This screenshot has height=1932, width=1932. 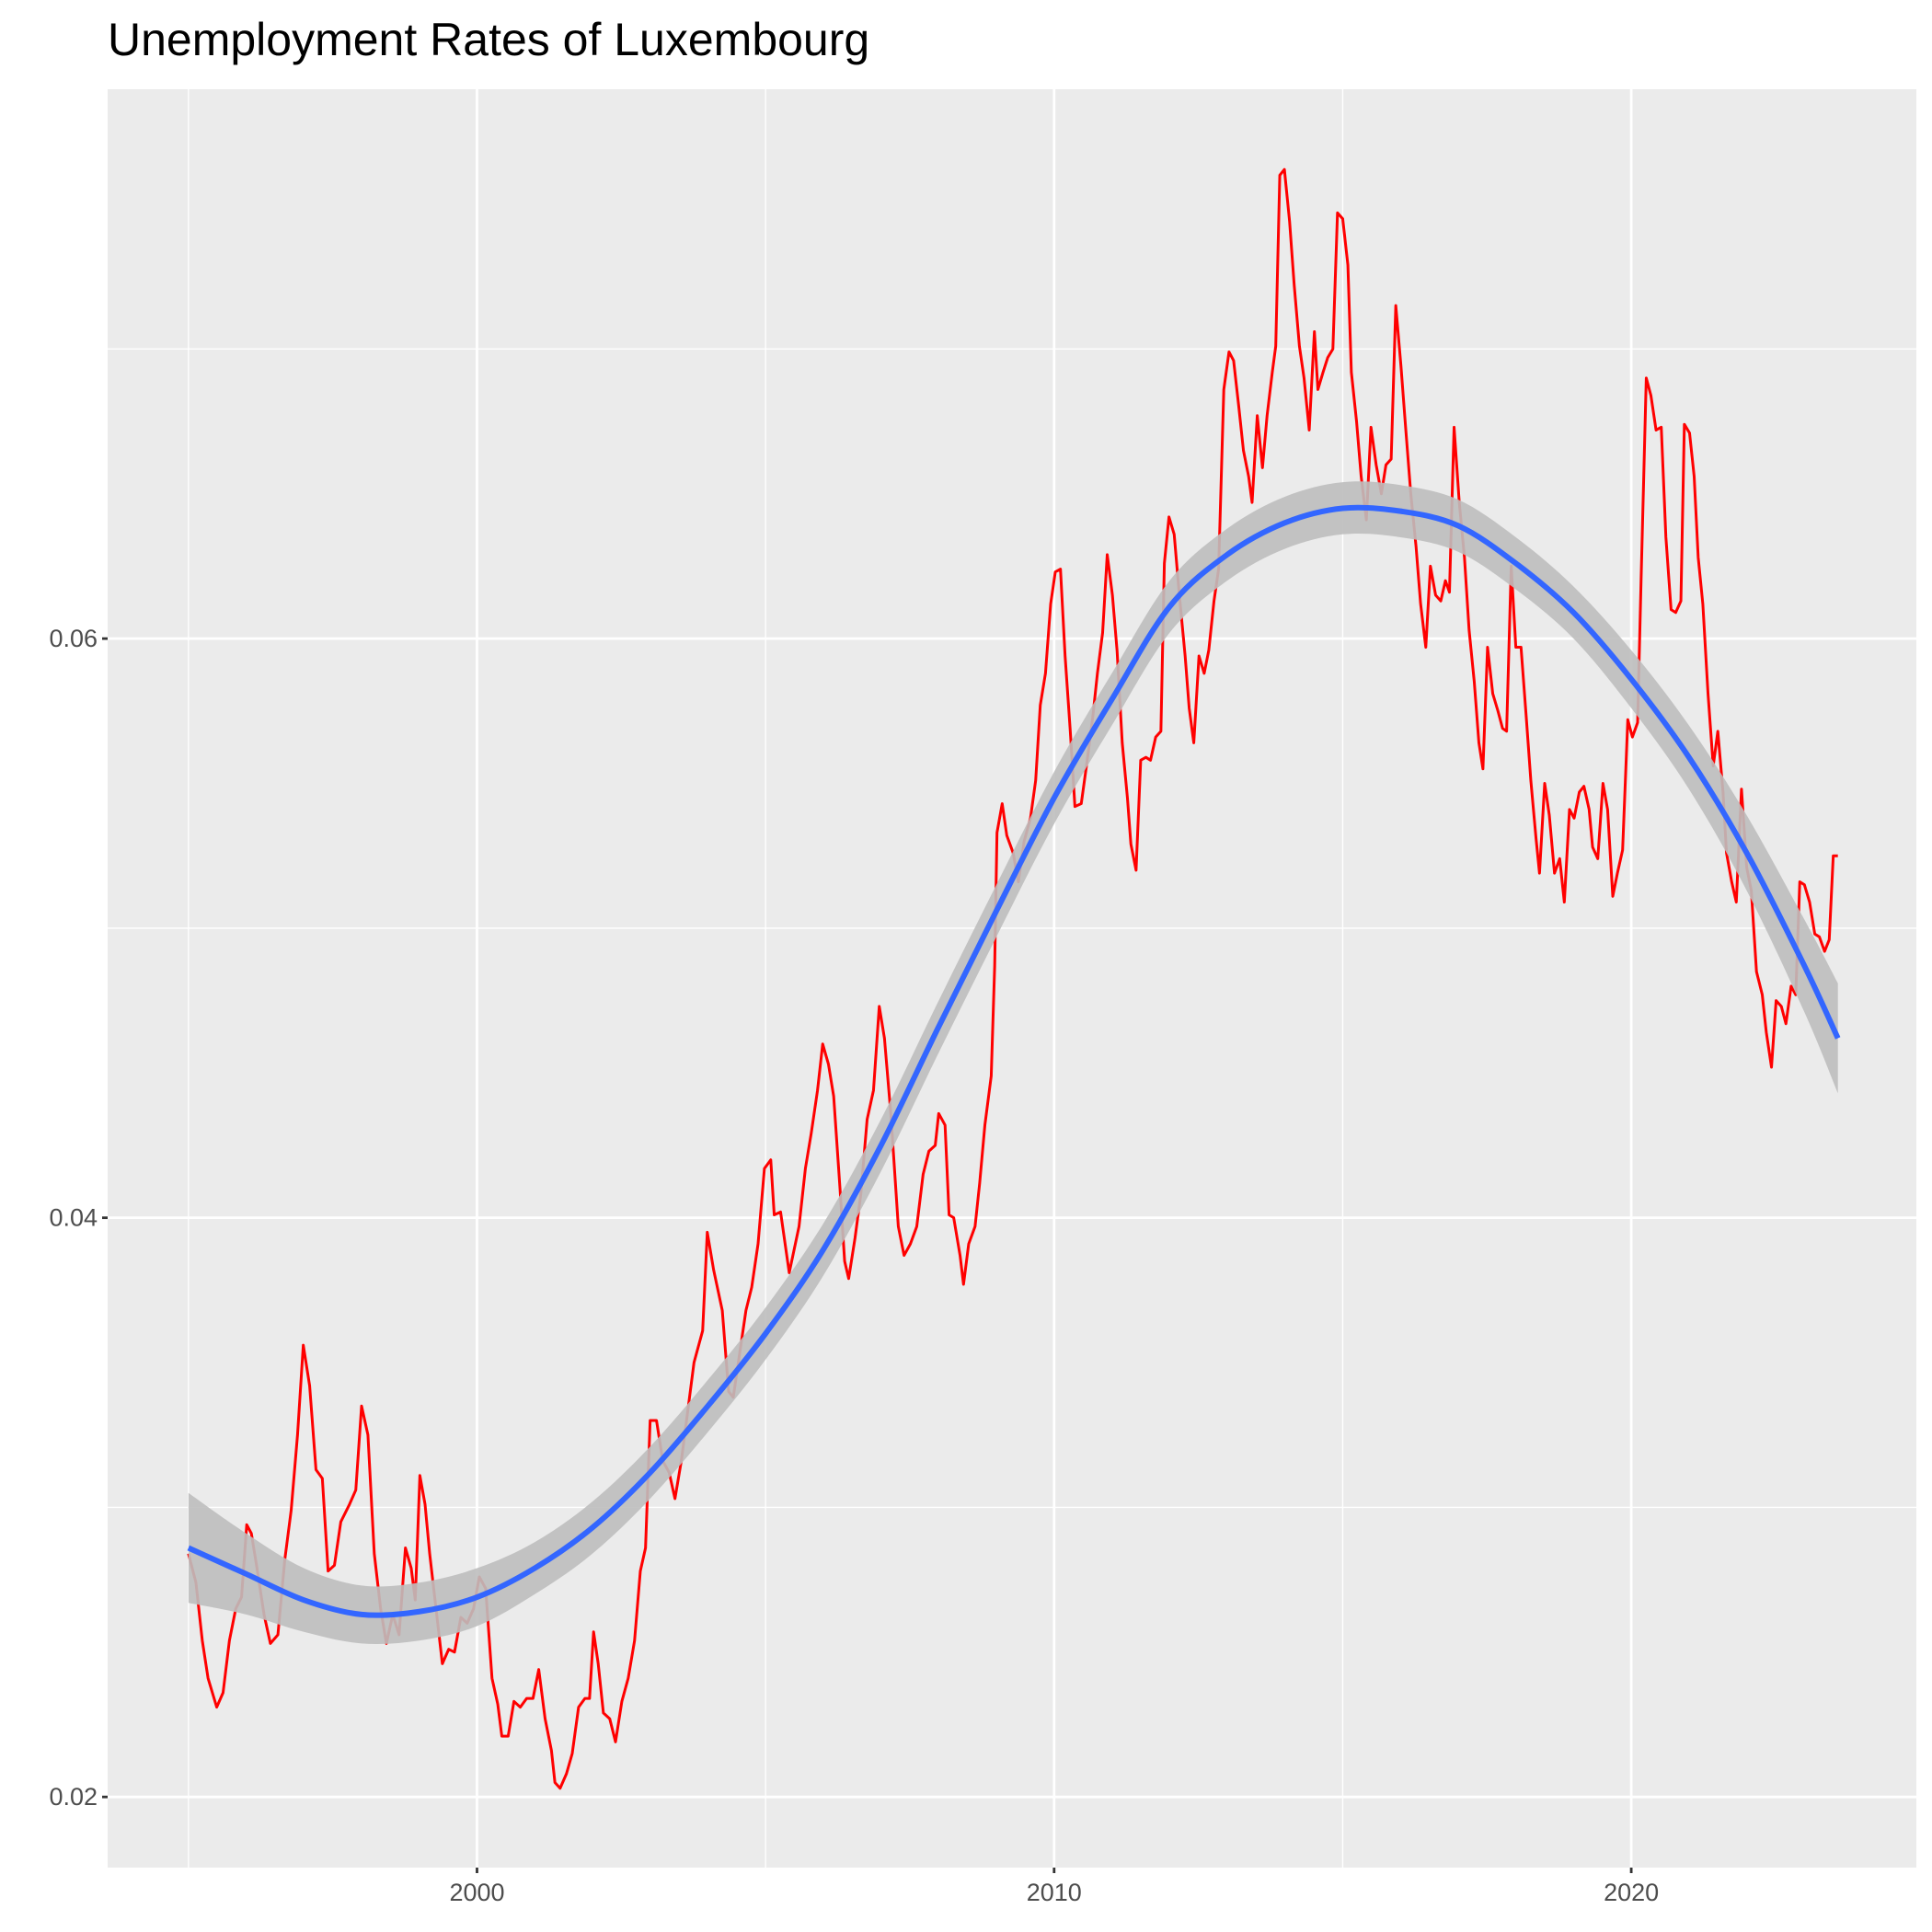 I want to click on y-tick-label: 0.04, so click(x=73, y=1218).